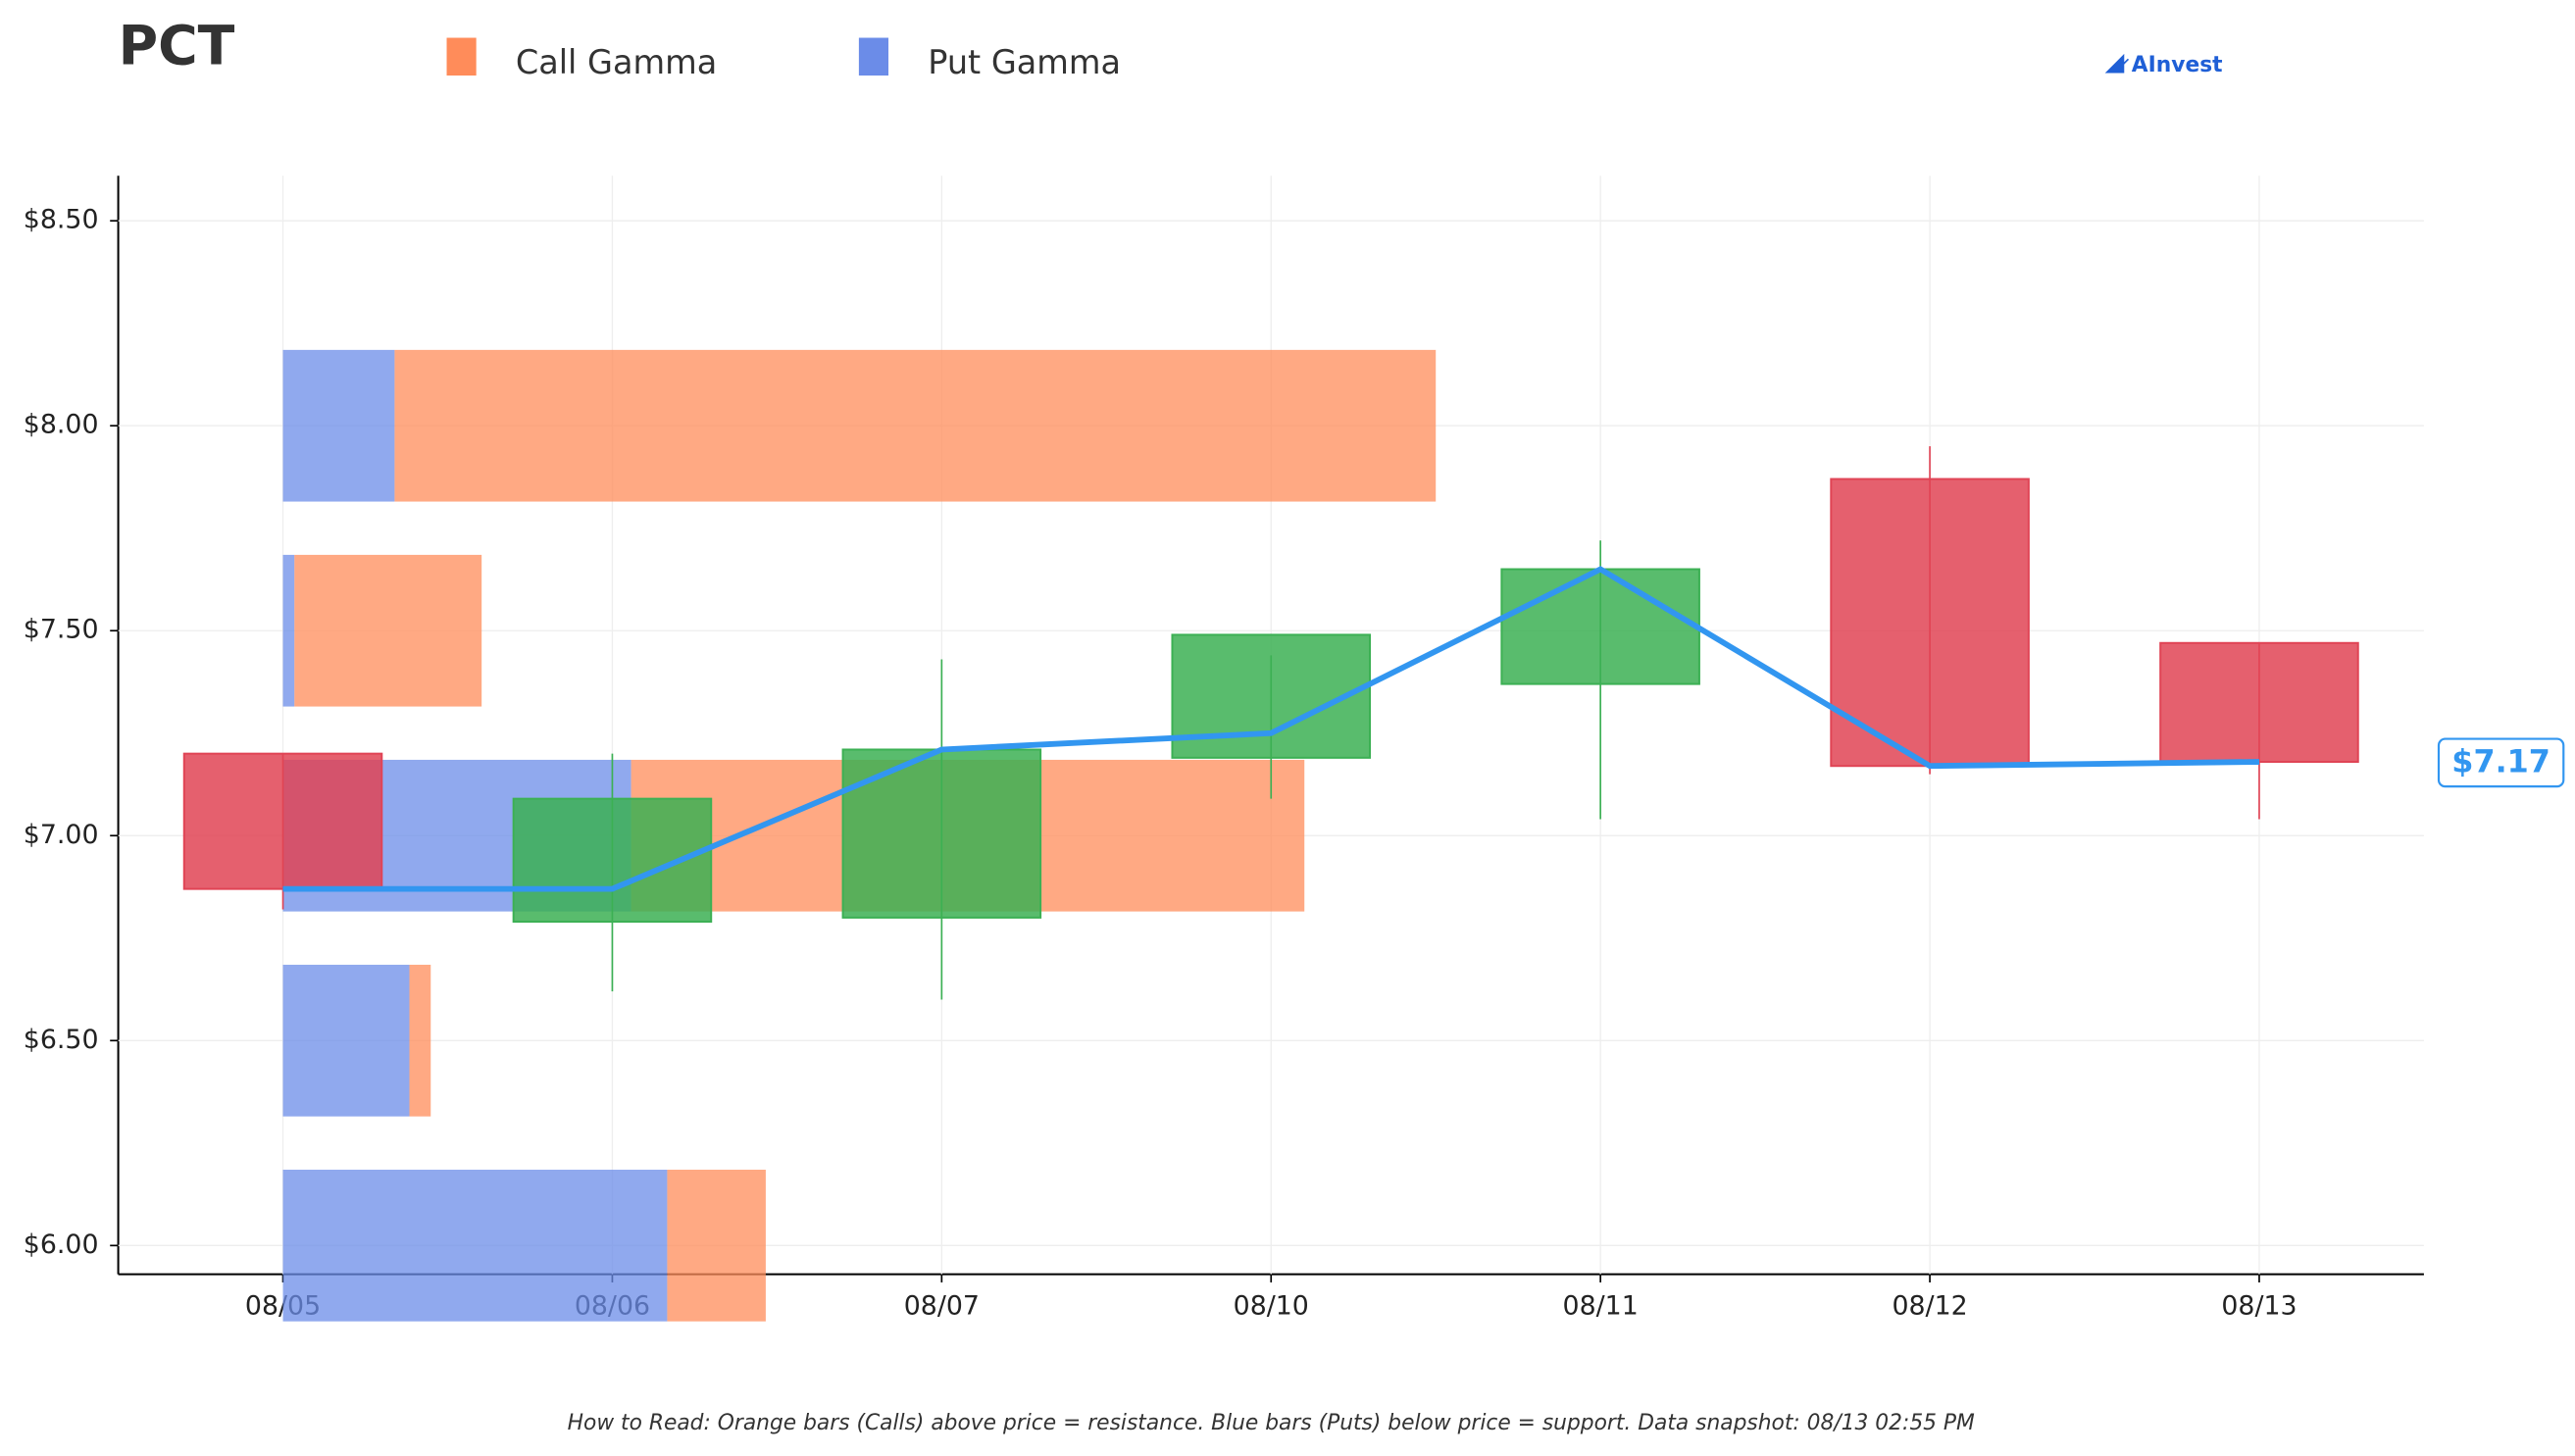 The height and width of the screenshot is (1456, 2575). Describe the element at coordinates (2177, 65) in the screenshot. I see `branding: AInvest` at that location.